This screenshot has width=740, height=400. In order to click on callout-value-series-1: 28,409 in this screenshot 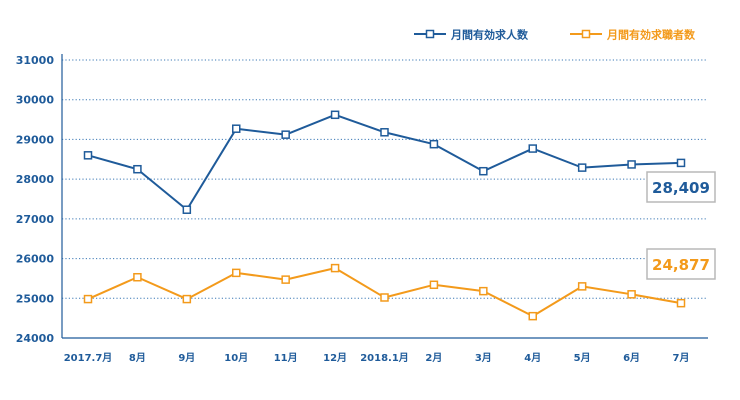, I will do `click(681, 188)`.